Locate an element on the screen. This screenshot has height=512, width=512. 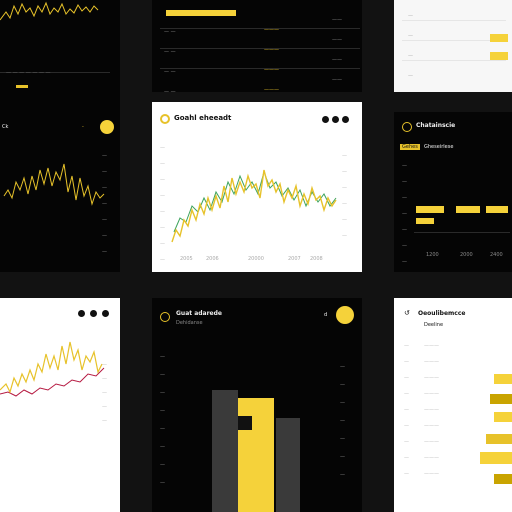
y-ticks: — — — — — — — is located at coordinates (104, 204).